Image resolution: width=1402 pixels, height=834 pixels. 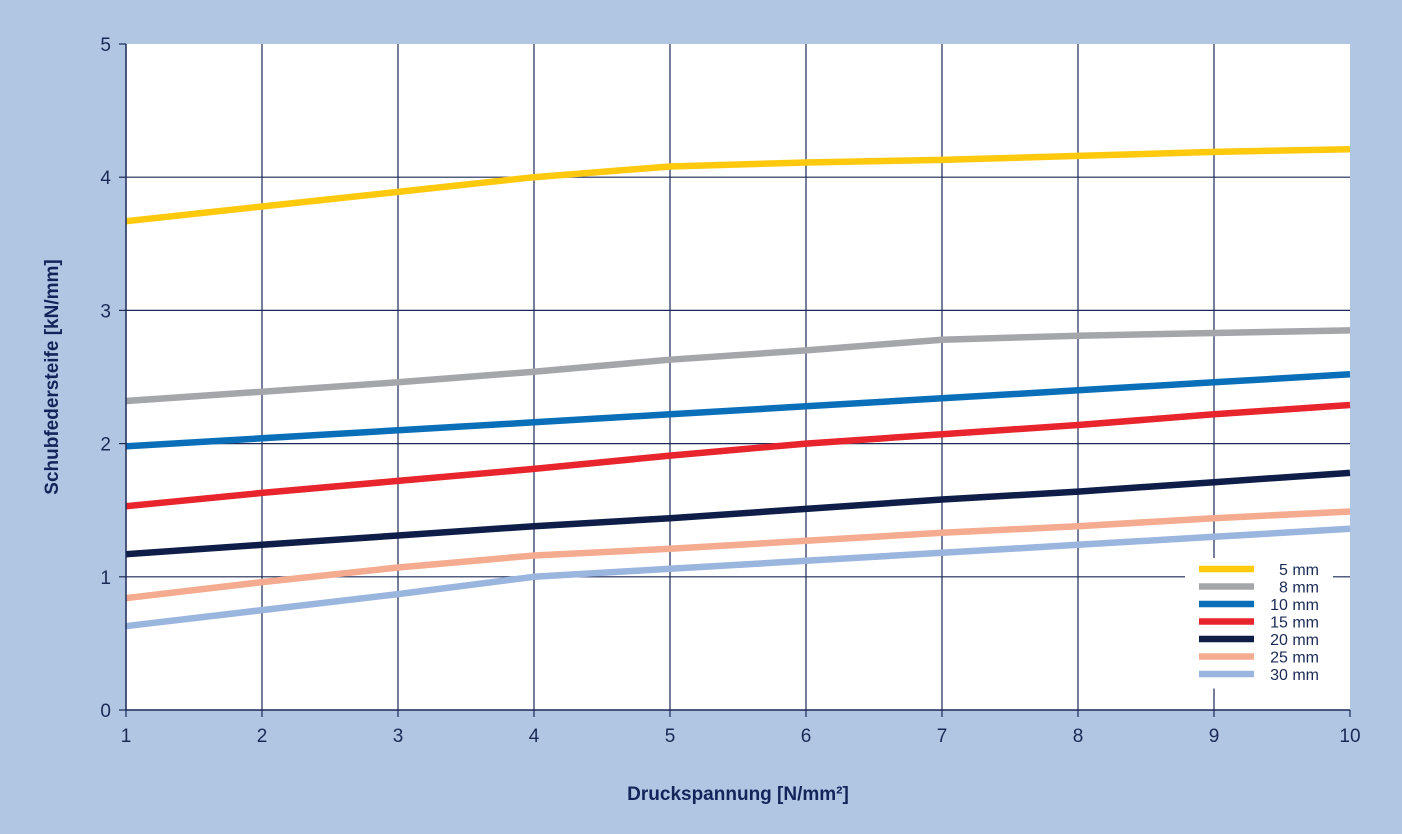 I want to click on y-tick-label: 4, so click(x=105, y=178).